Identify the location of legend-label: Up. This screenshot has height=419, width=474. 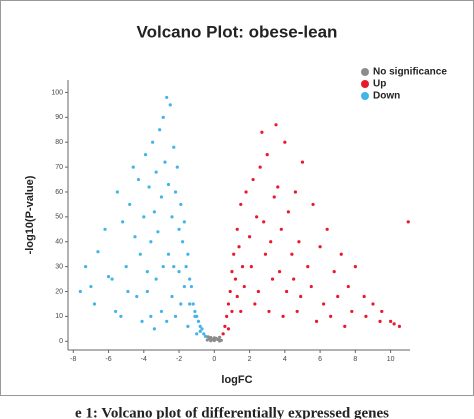
(379, 84).